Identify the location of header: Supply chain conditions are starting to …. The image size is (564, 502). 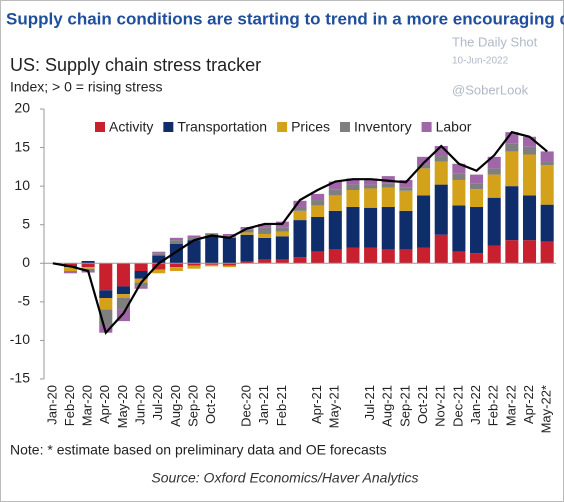
(285, 18).